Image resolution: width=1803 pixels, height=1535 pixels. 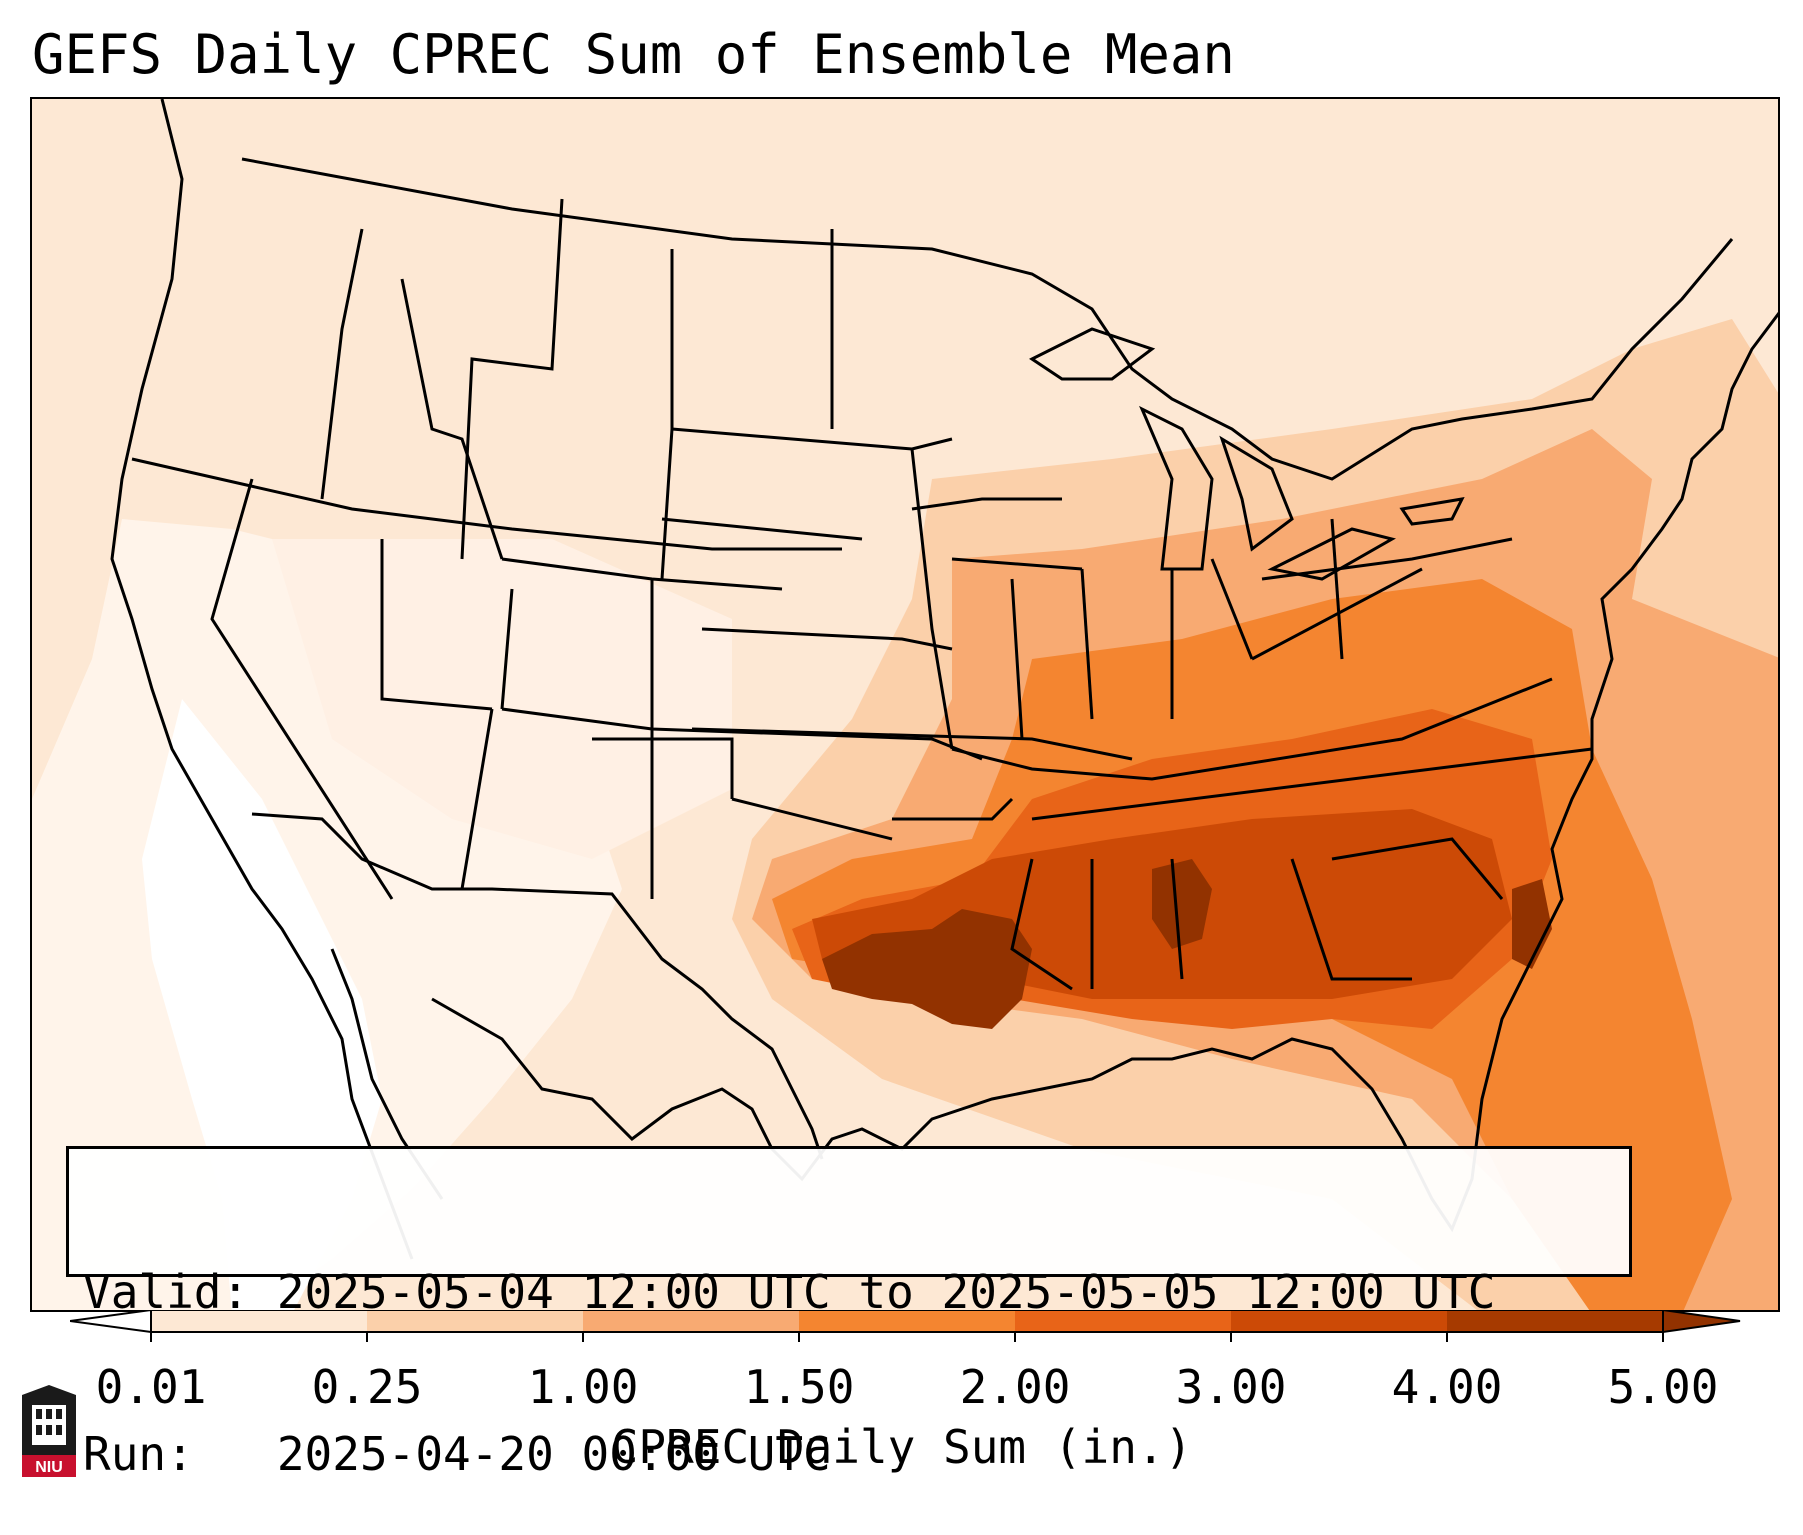 I want to click on colorbar-tick-label: 0.25, so click(x=367, y=1387).